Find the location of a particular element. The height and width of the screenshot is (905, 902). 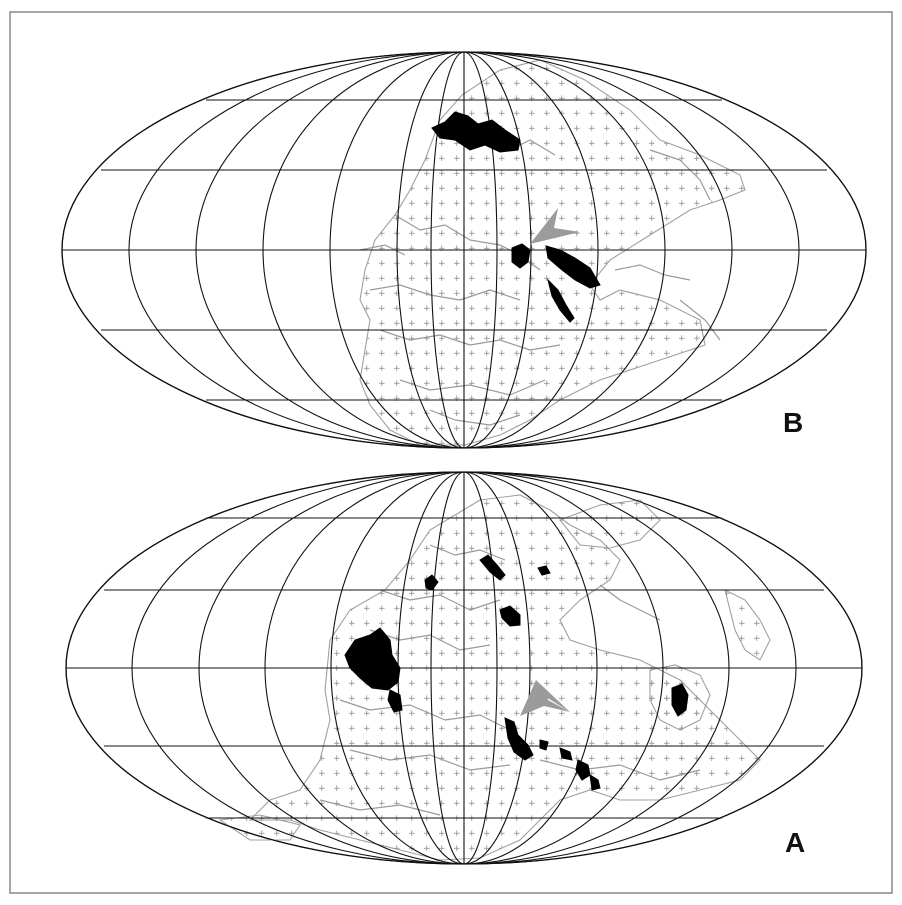

panel-label: B is located at coordinates (793, 422).